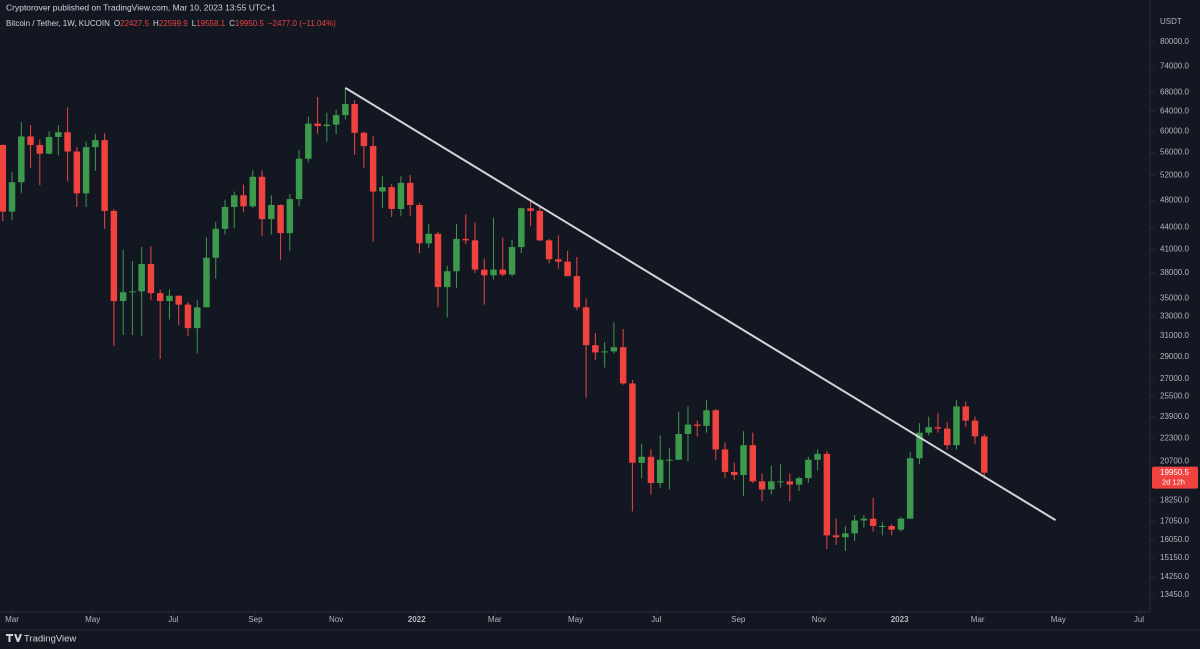  Describe the element at coordinates (50, 639) in the screenshot. I see `brand-name: TradingView` at that location.